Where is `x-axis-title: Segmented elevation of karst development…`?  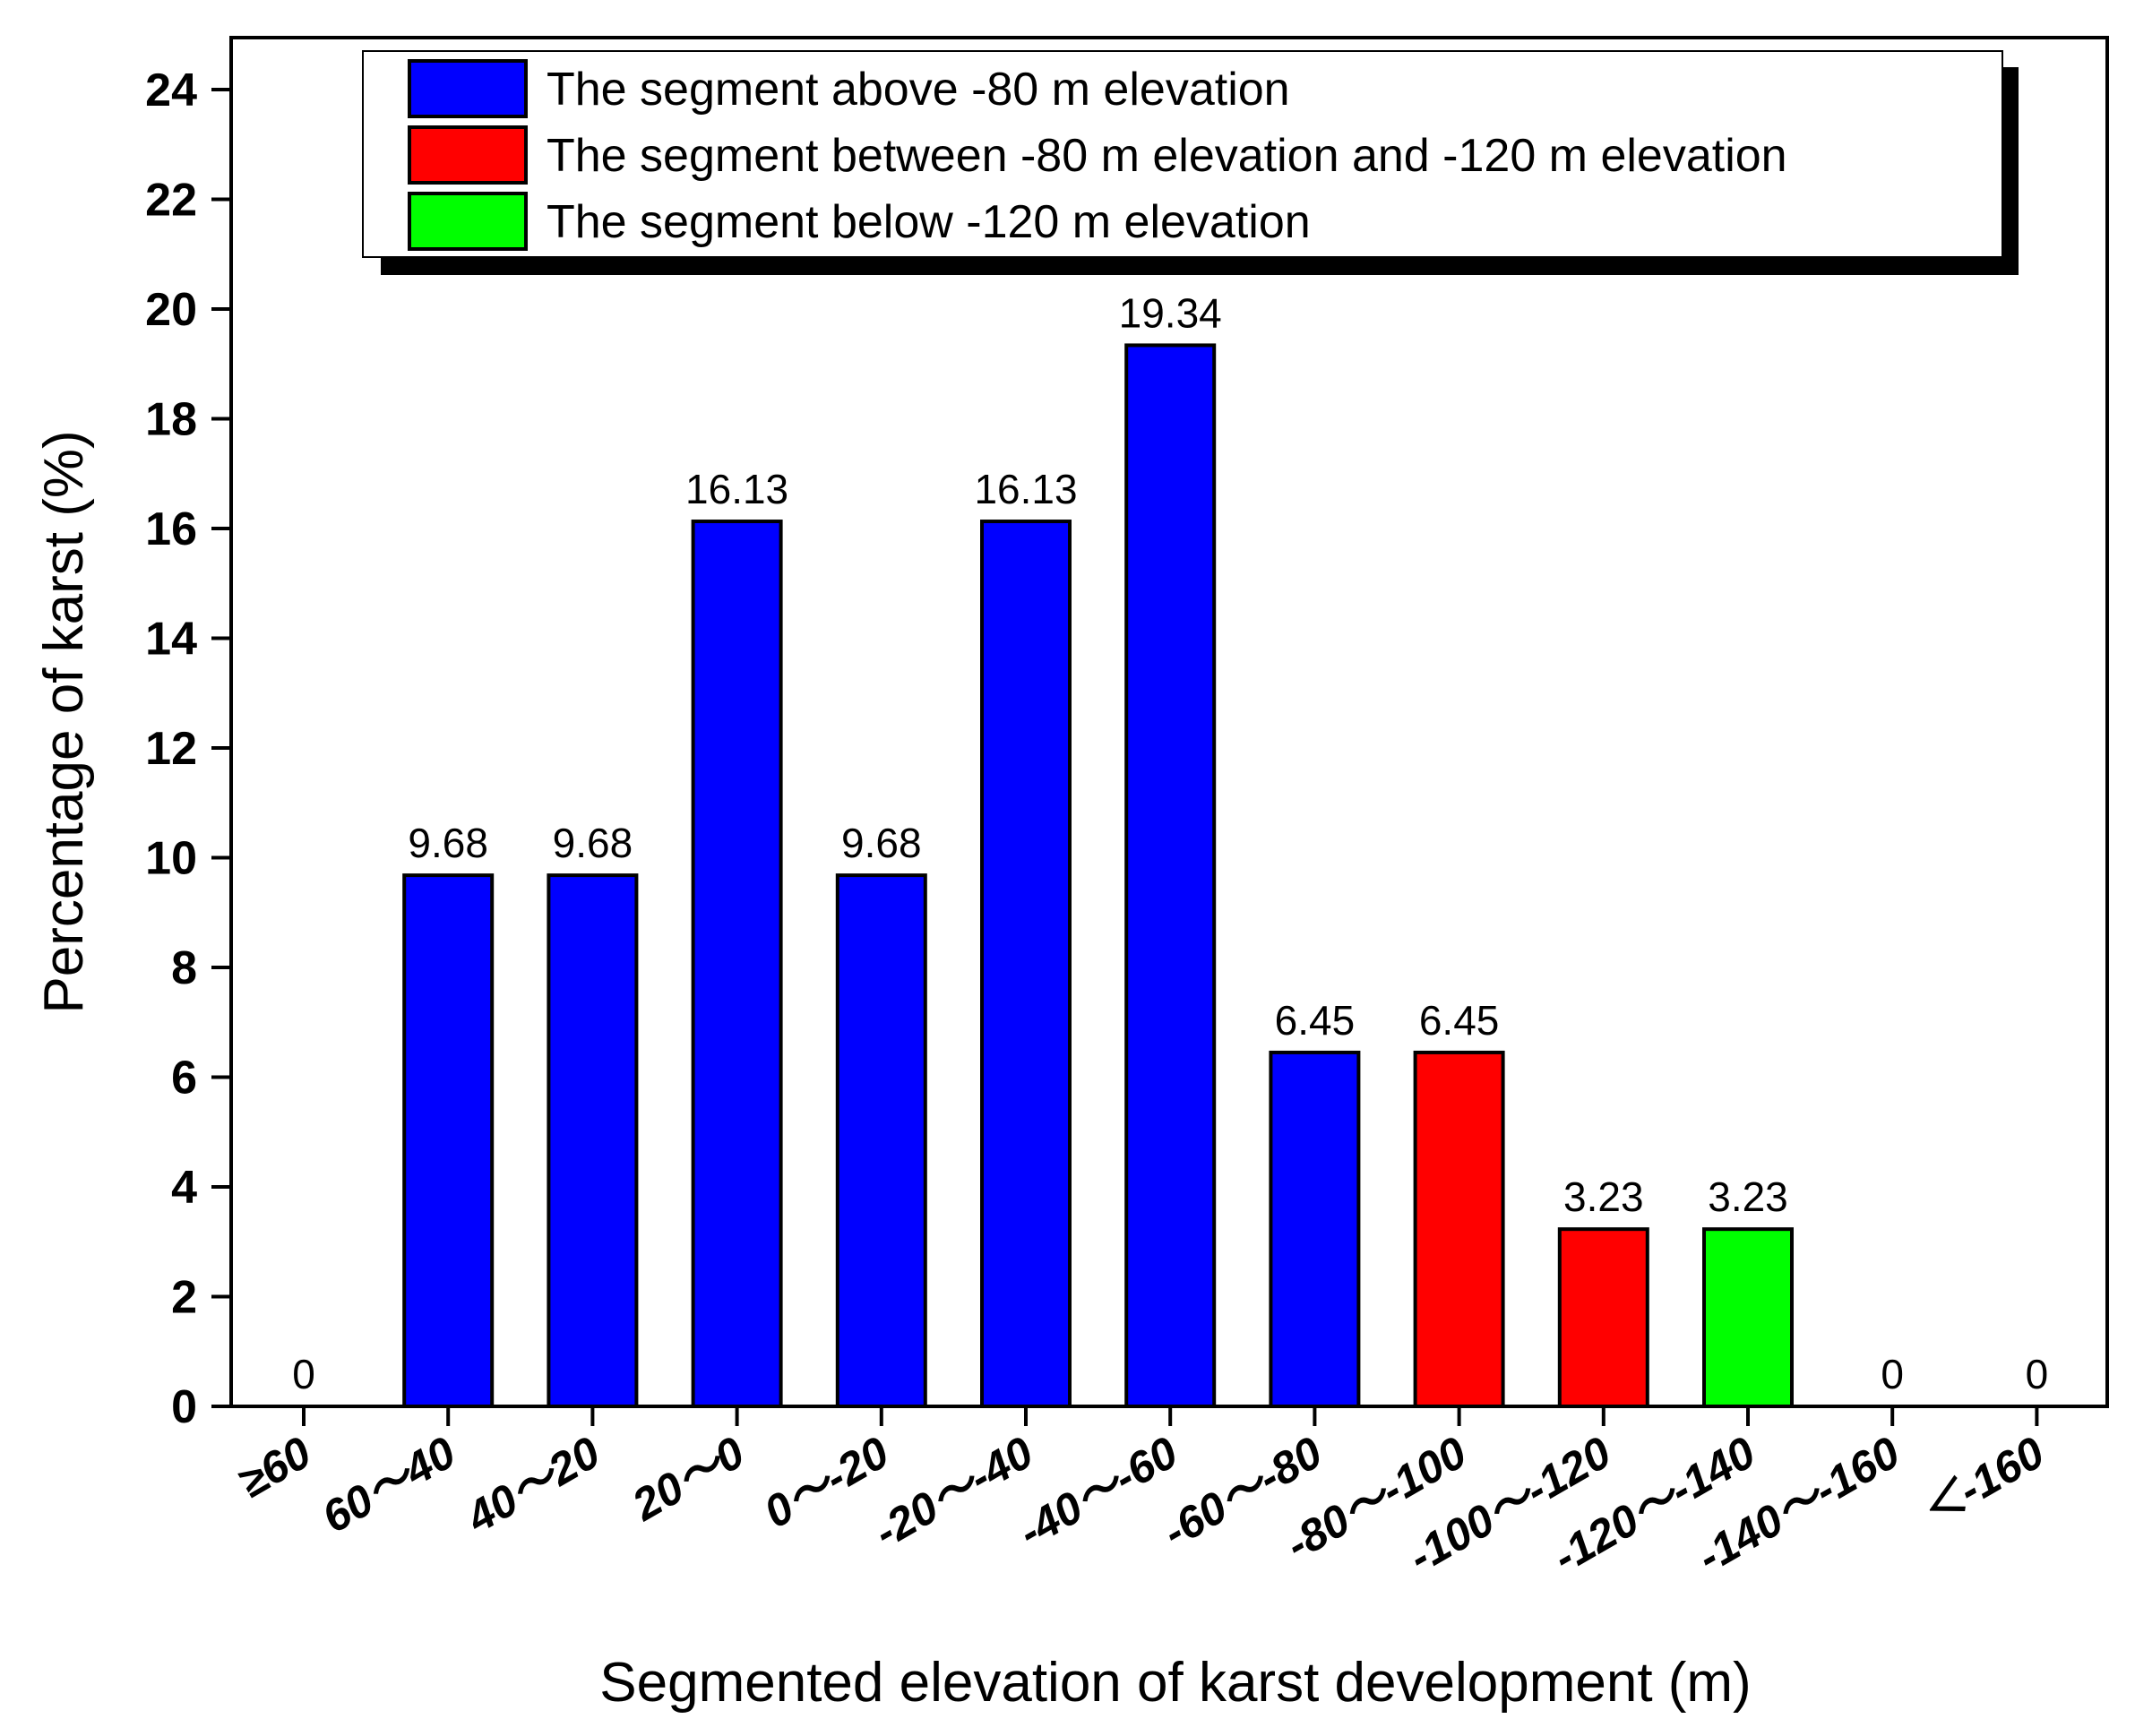 x-axis-title: Segmented elevation of karst development… is located at coordinates (1175, 1683).